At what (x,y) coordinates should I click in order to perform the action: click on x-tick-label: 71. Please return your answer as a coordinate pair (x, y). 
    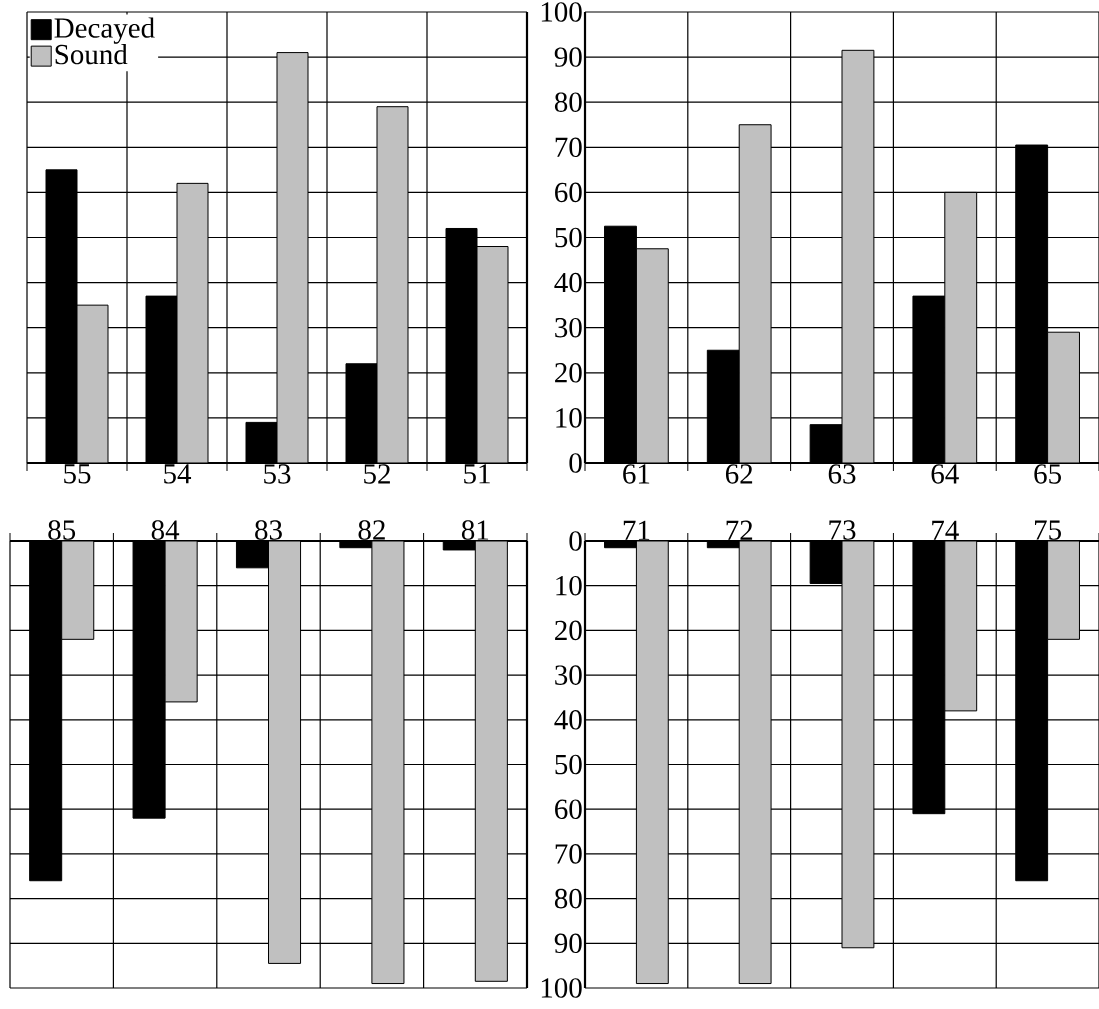
    Looking at the image, I should click on (636, 530).